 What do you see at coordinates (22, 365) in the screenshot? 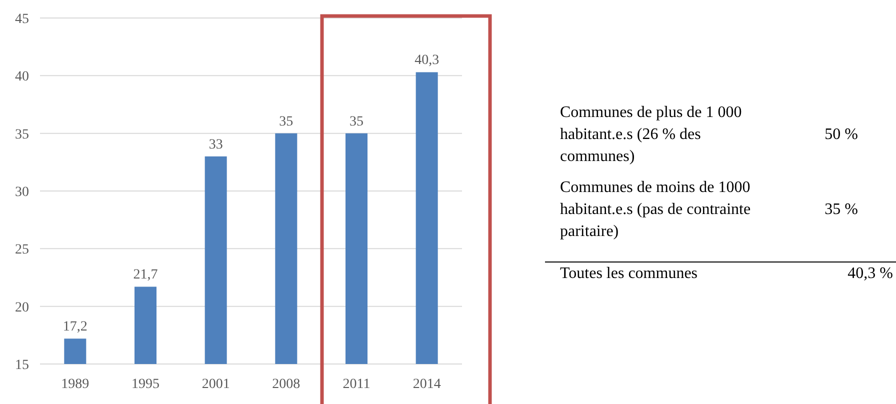
I see `y-tick-label: 15` at bounding box center [22, 365].